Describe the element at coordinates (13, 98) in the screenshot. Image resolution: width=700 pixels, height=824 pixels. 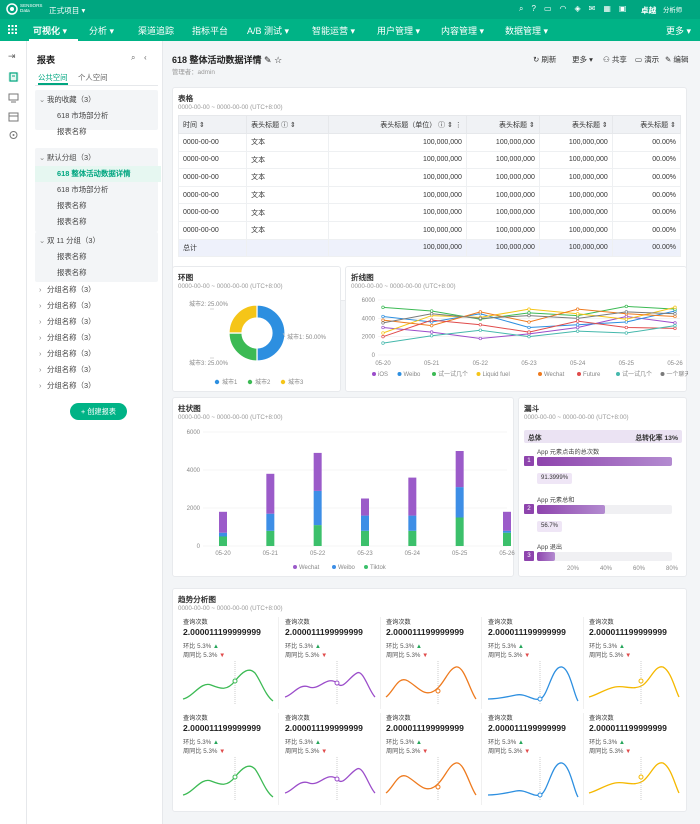
I see `dashboard-icon` at that location.